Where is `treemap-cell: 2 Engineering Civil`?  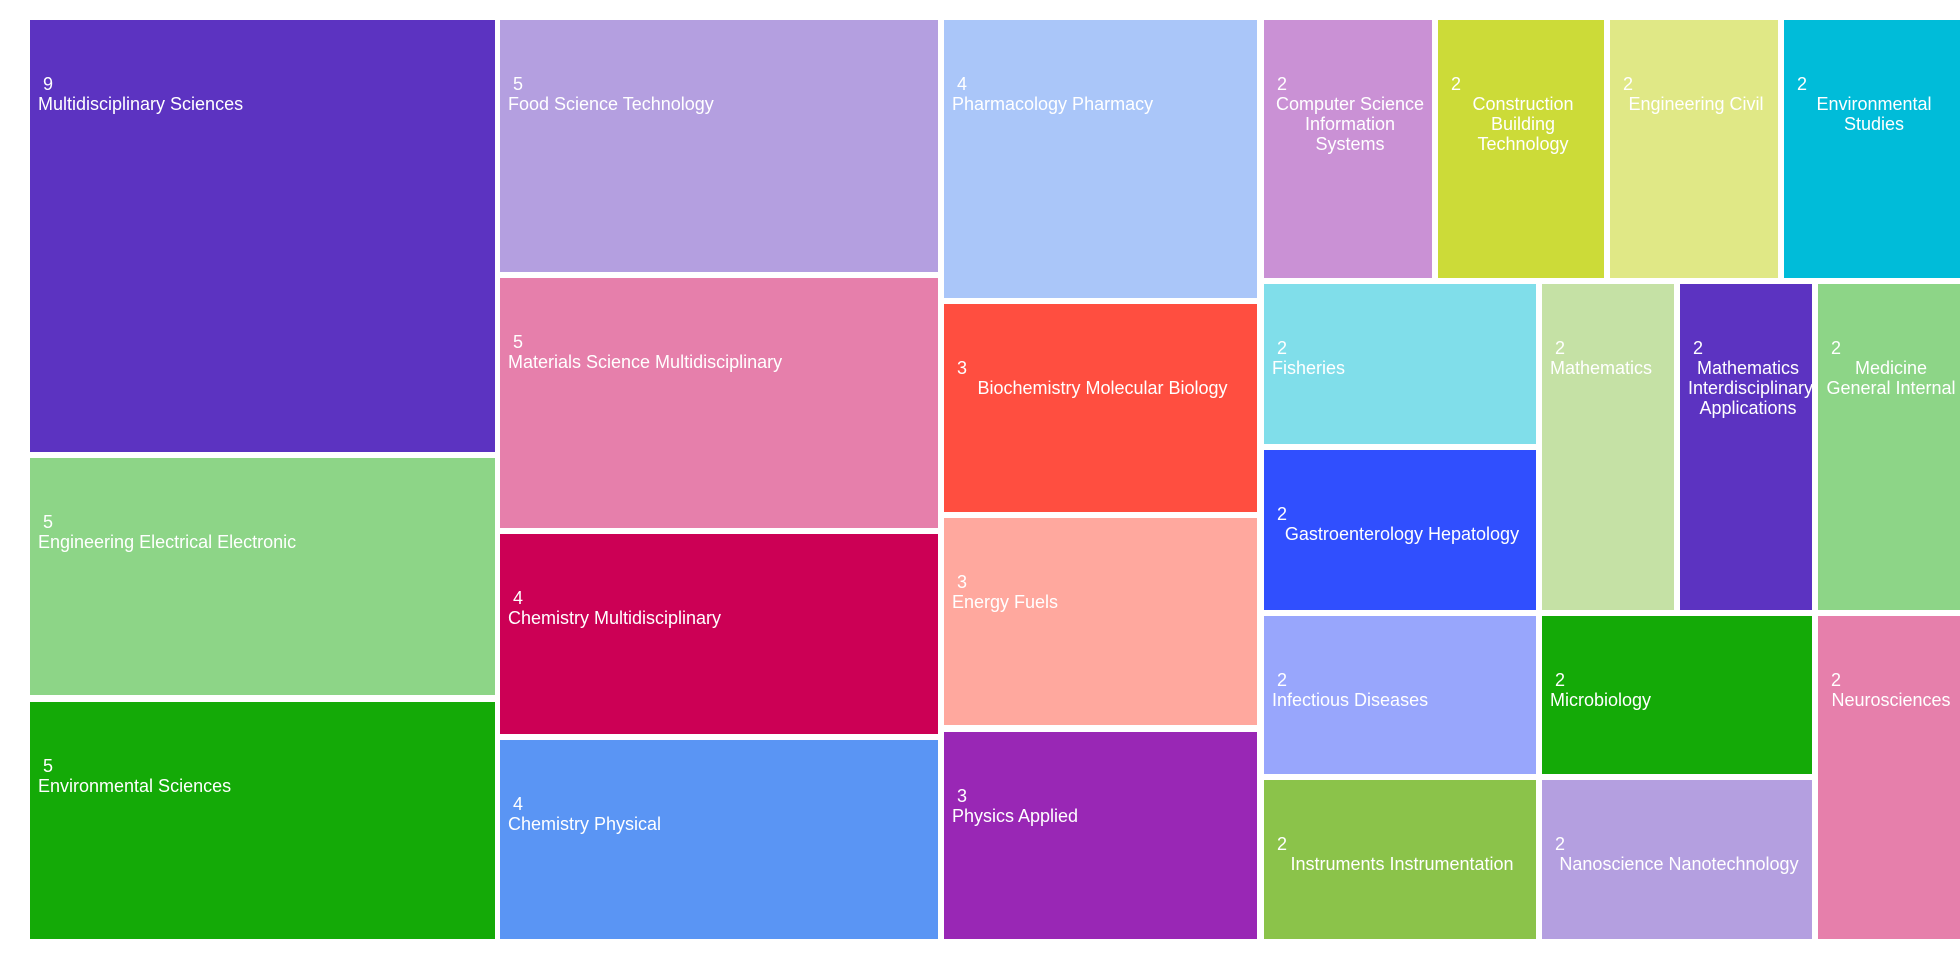 treemap-cell: 2 Engineering Civil is located at coordinates (1694, 149).